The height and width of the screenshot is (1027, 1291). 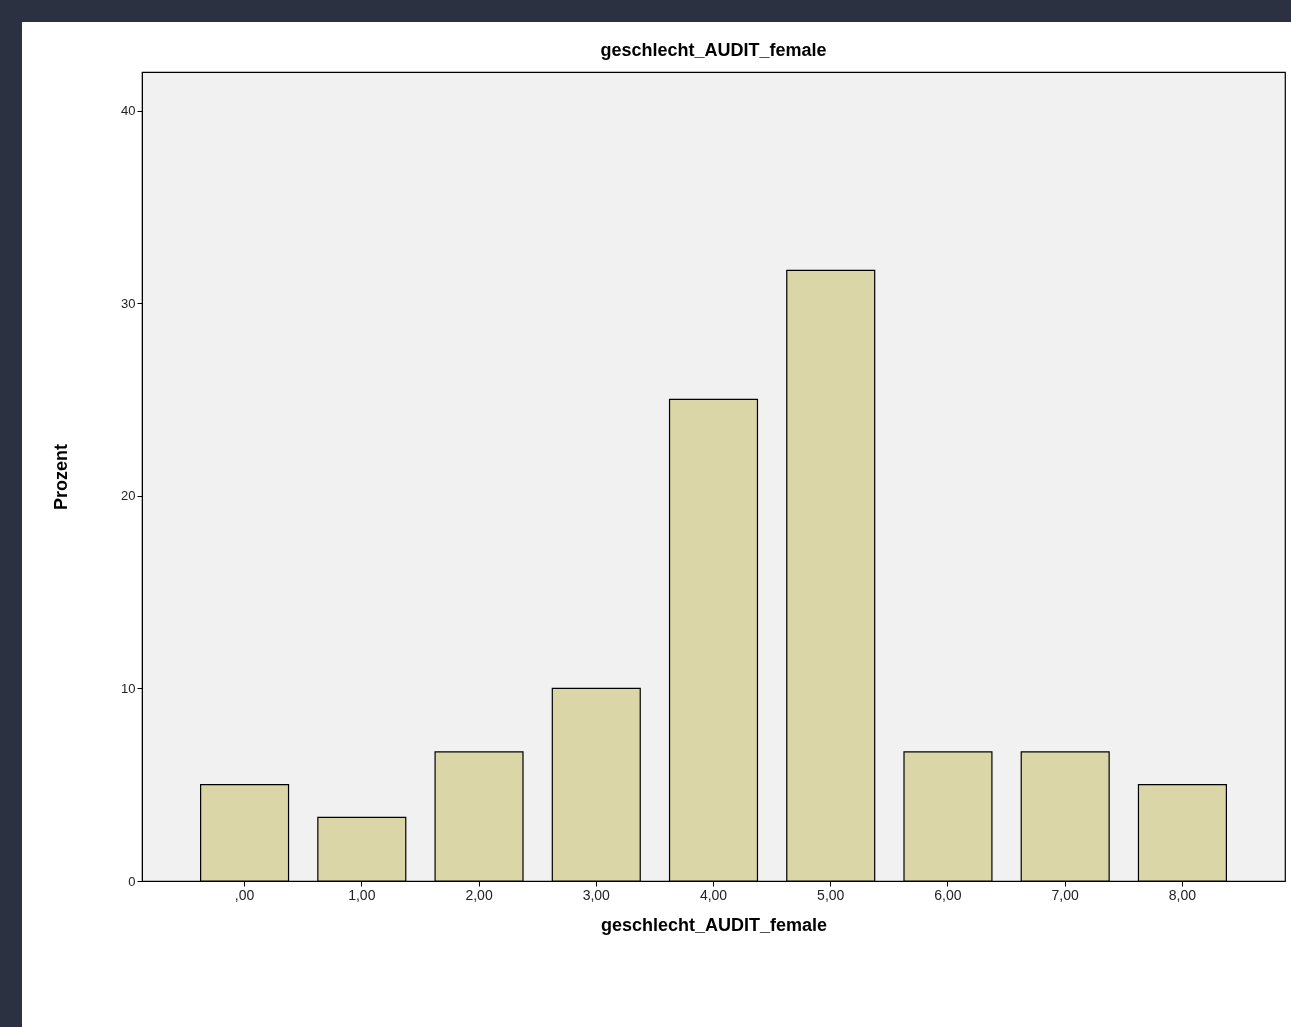 I want to click on x-tick-label: 7,00, so click(x=1065, y=894).